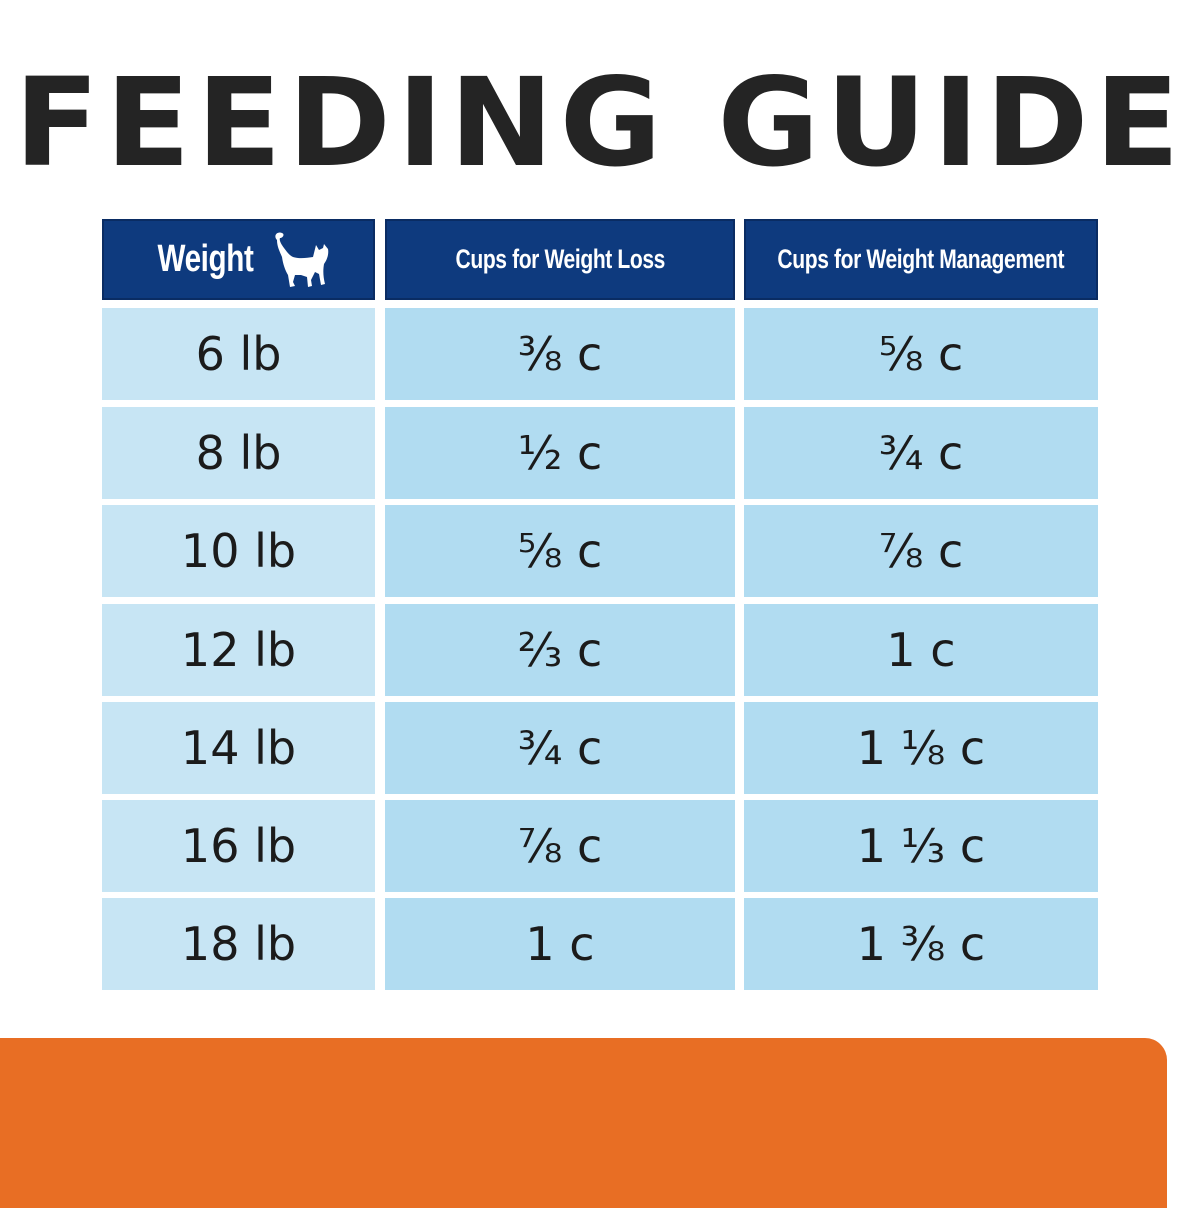 Image resolution: width=1200 pixels, height=1208 pixels. Describe the element at coordinates (302, 259) in the screenshot. I see `cat-silhouette-icon` at that location.